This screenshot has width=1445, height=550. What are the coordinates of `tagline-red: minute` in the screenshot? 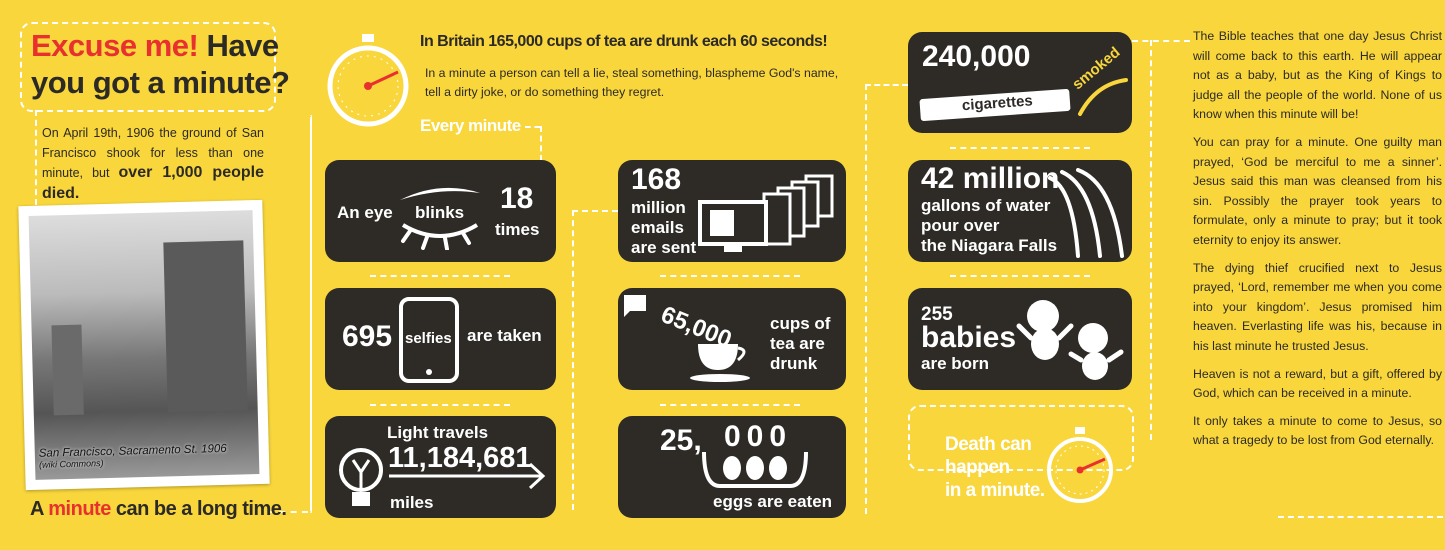 It's located at (79, 509).